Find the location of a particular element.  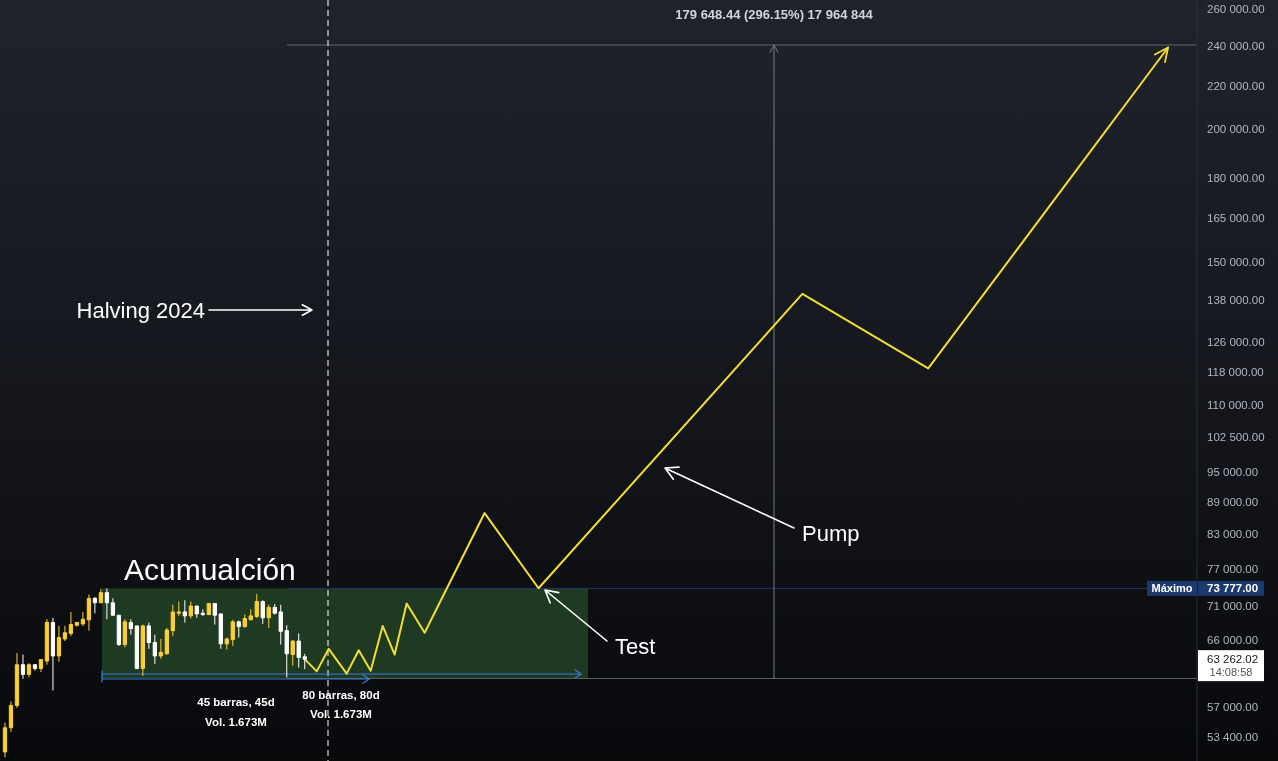

y-tick-label: 220 000.00 is located at coordinates (1236, 85).